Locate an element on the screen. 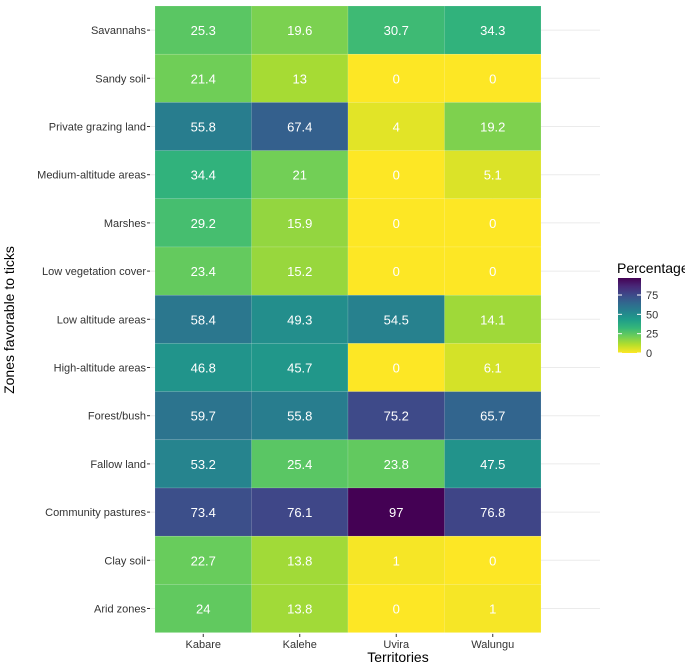 The image size is (685, 668). cell-value-label: 15.9 is located at coordinates (299, 223).